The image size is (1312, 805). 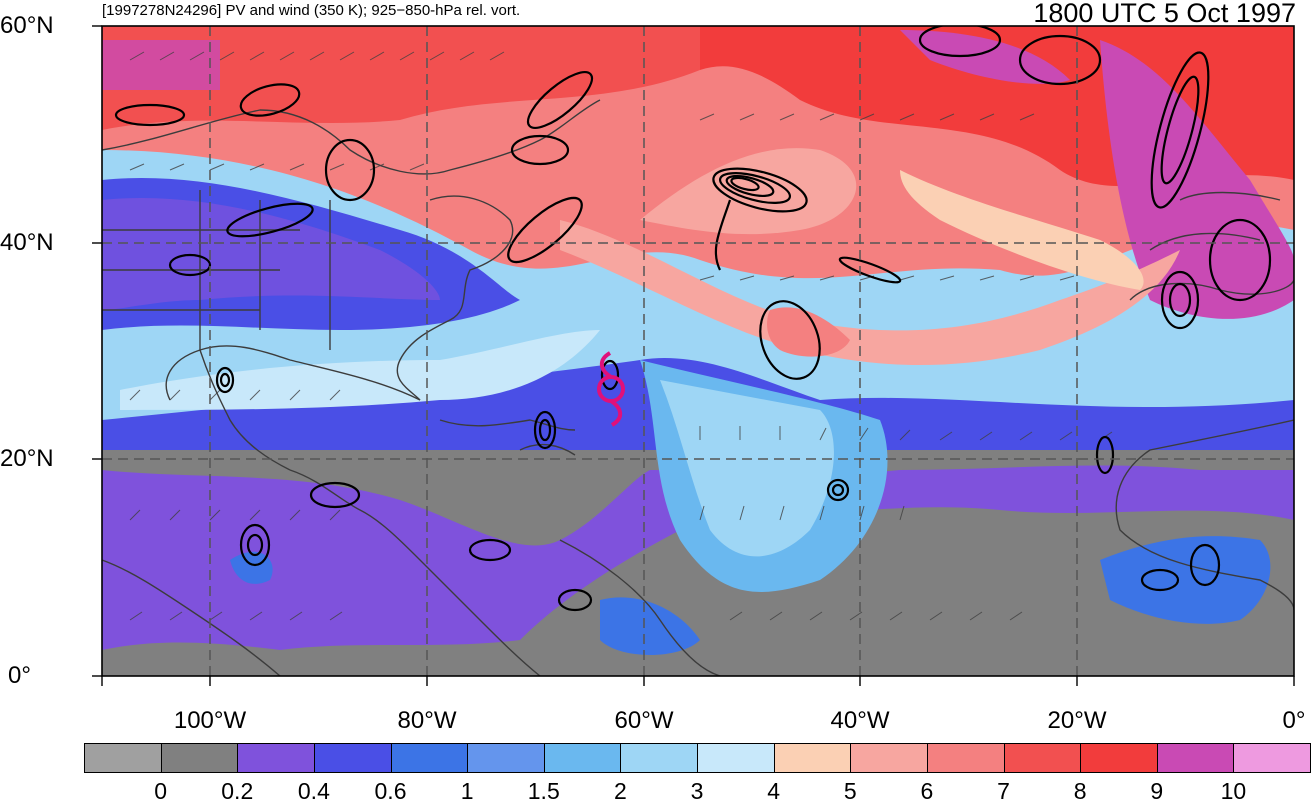 I want to click on lon-label-80w: 80°W, so click(x=427, y=720).